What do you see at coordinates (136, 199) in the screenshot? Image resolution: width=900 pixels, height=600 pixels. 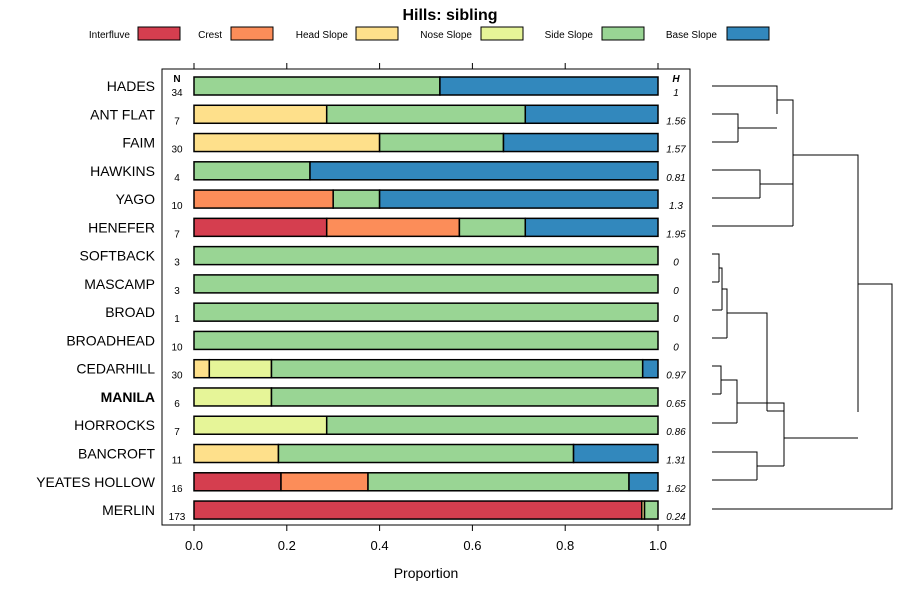 I see `row-label: YAGO` at bounding box center [136, 199].